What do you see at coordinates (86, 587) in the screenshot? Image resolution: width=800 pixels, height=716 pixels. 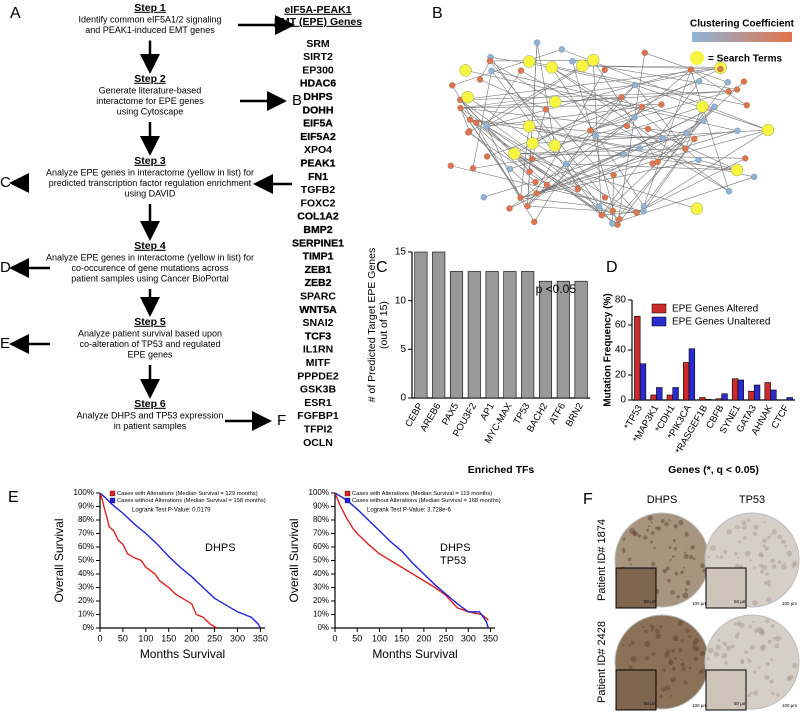 I see `y-tick-label: 30%` at bounding box center [86, 587].